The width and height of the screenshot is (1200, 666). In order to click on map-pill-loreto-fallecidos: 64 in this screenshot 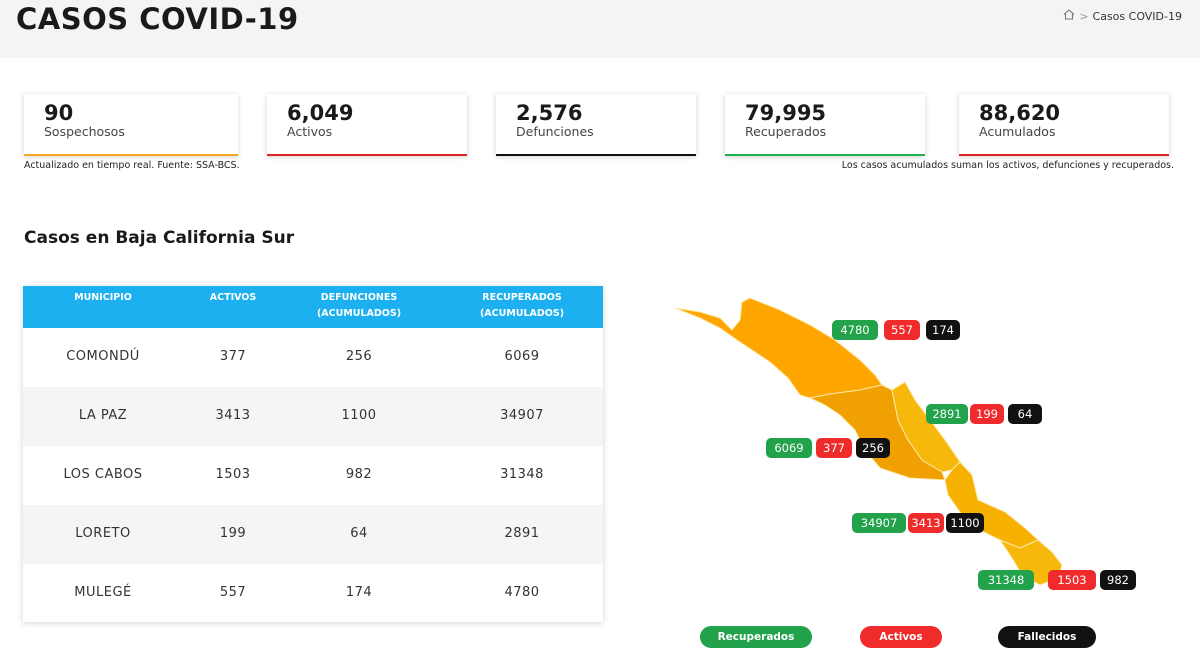, I will do `click(1025, 414)`.